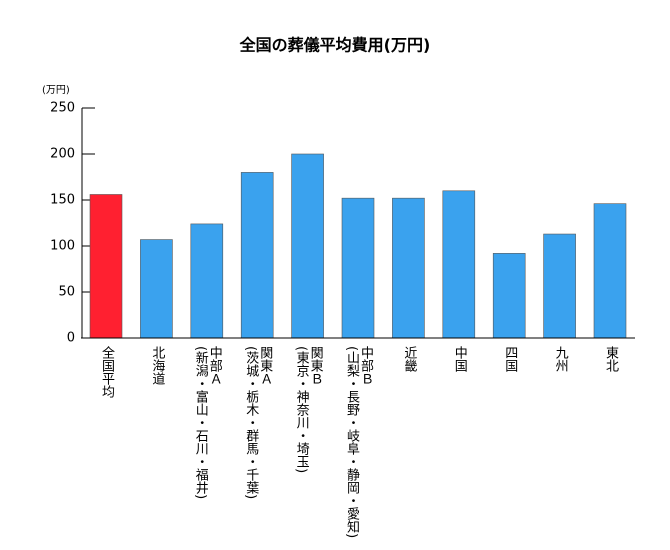  I want to click on x-tick-label: 近畿, so click(409, 359).